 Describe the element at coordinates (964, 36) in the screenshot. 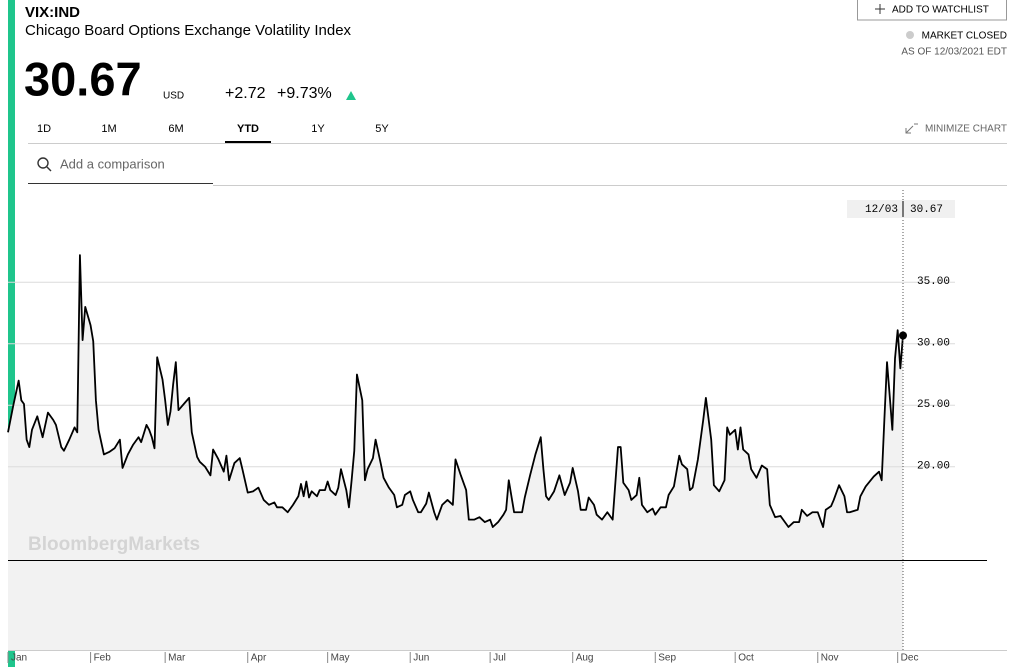

I see `market-status: MARKET CLOSED` at that location.